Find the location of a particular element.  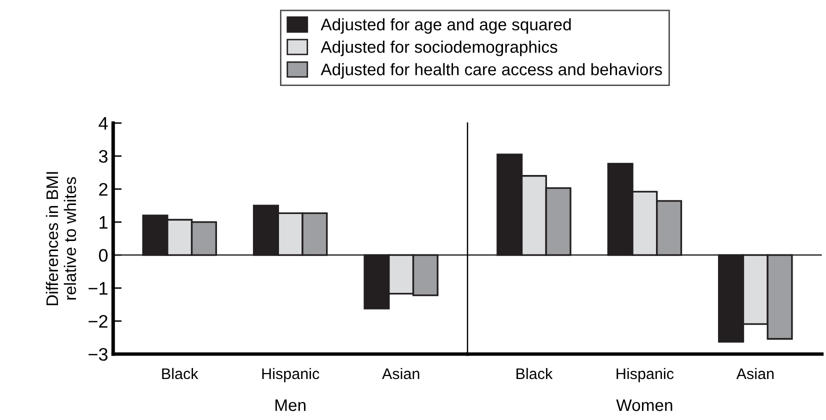

y-tick-label: 2 is located at coordinates (103, 189).